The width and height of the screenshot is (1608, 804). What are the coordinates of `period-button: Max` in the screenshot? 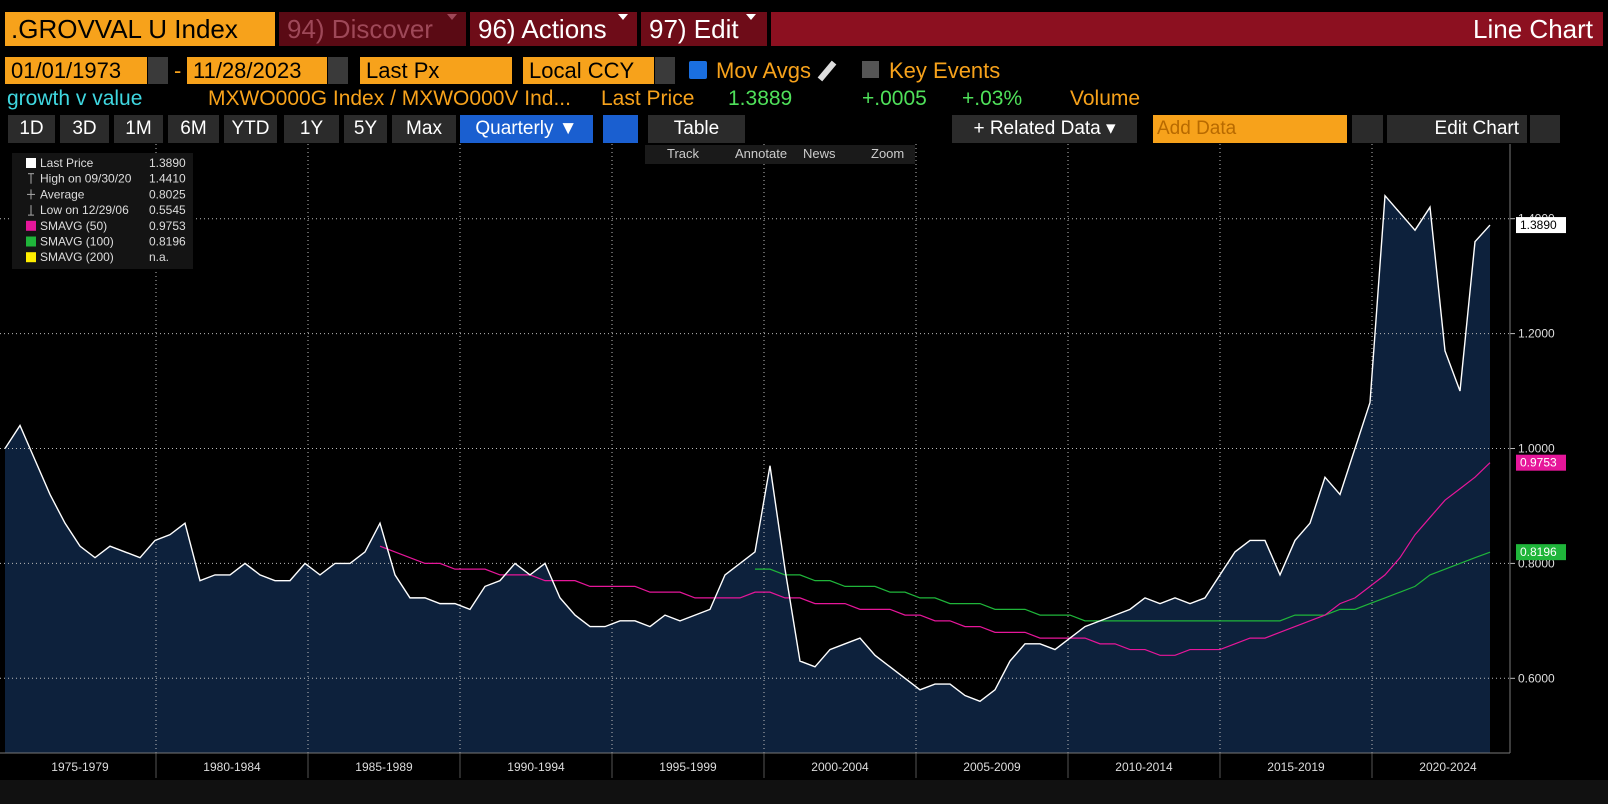 It's located at (424, 129).